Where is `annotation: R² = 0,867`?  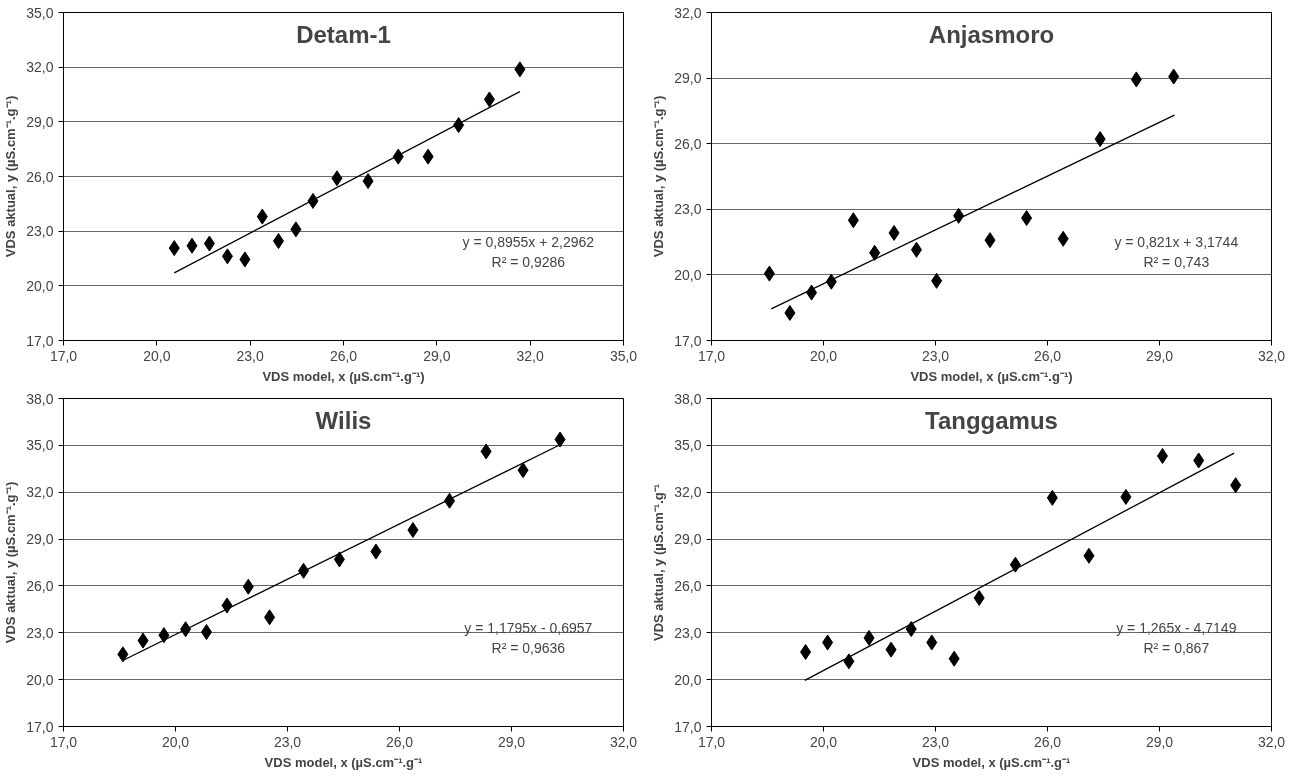
annotation: R² = 0,867 is located at coordinates (1176, 648).